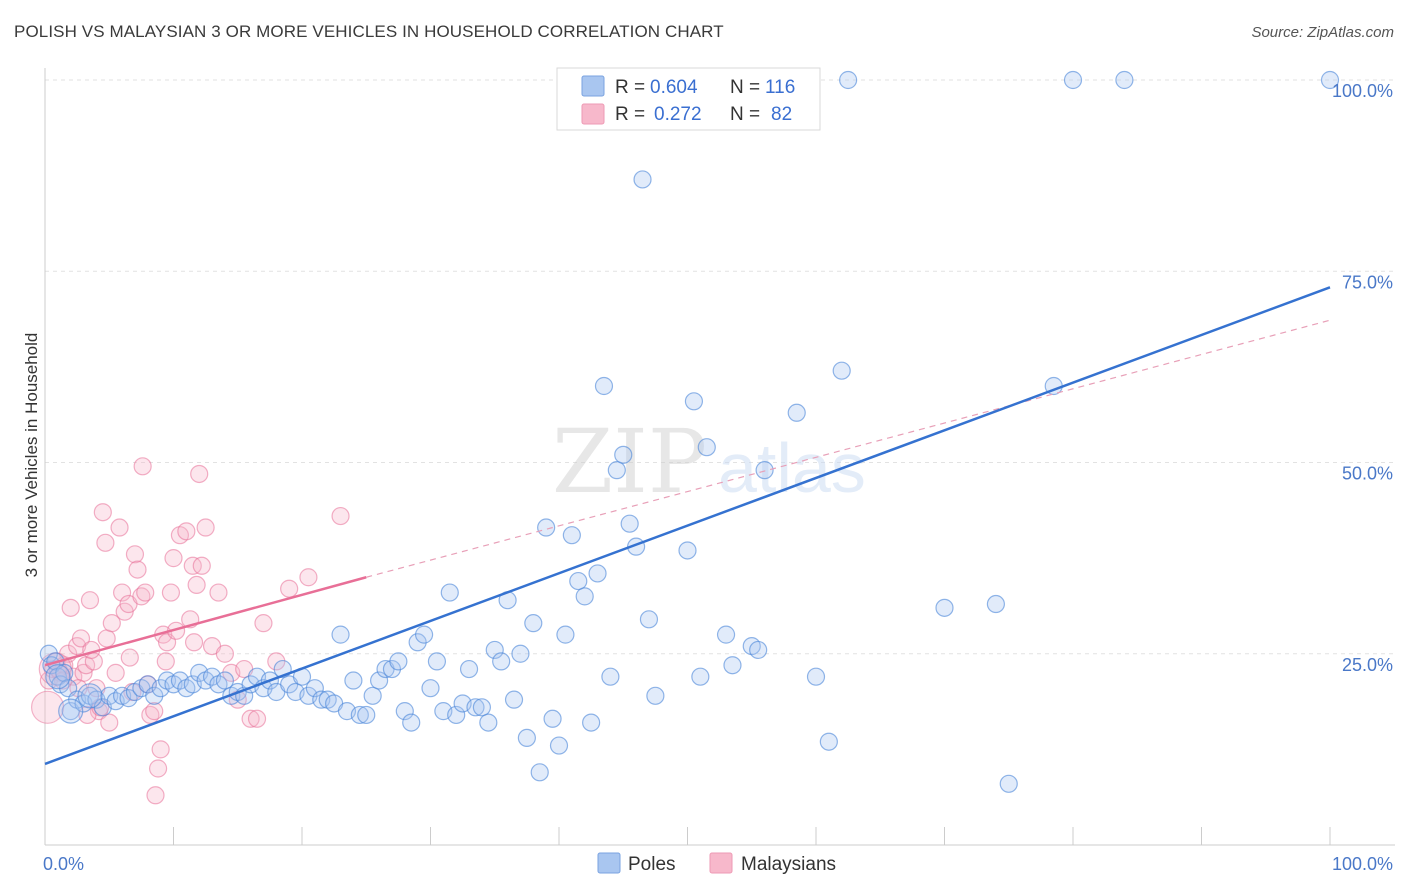 The image size is (1406, 892). Describe the element at coordinates (1367, 282) in the screenshot. I see `y-tick-label-2: 75.0%` at that location.